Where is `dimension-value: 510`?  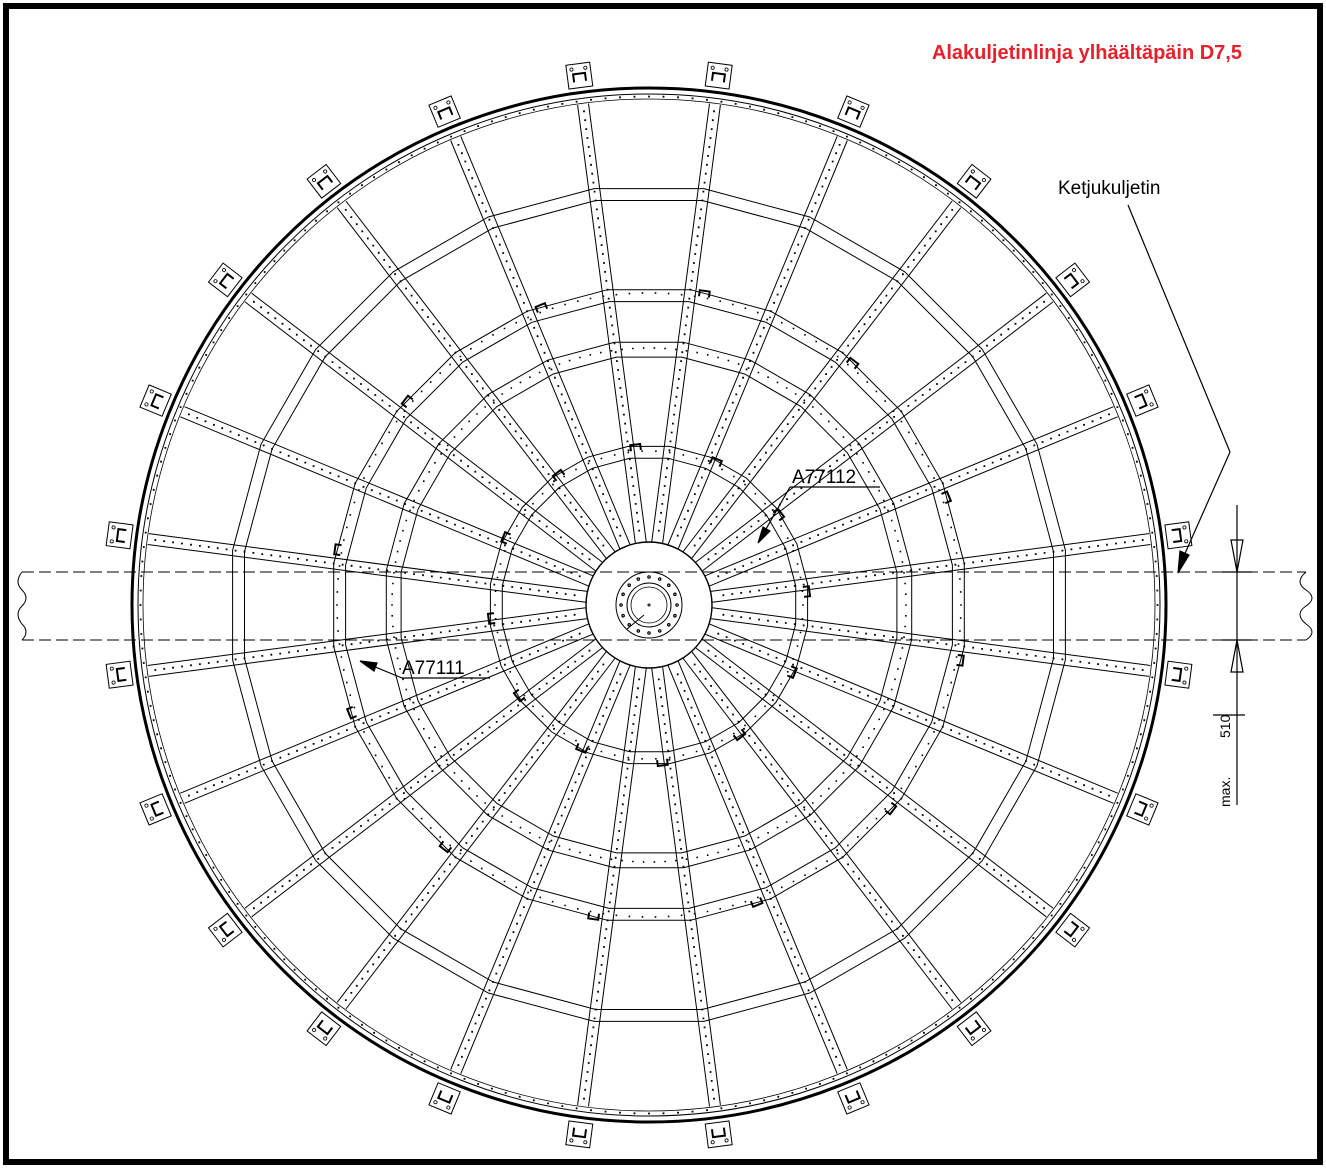 dimension-value: 510 is located at coordinates (1225, 726).